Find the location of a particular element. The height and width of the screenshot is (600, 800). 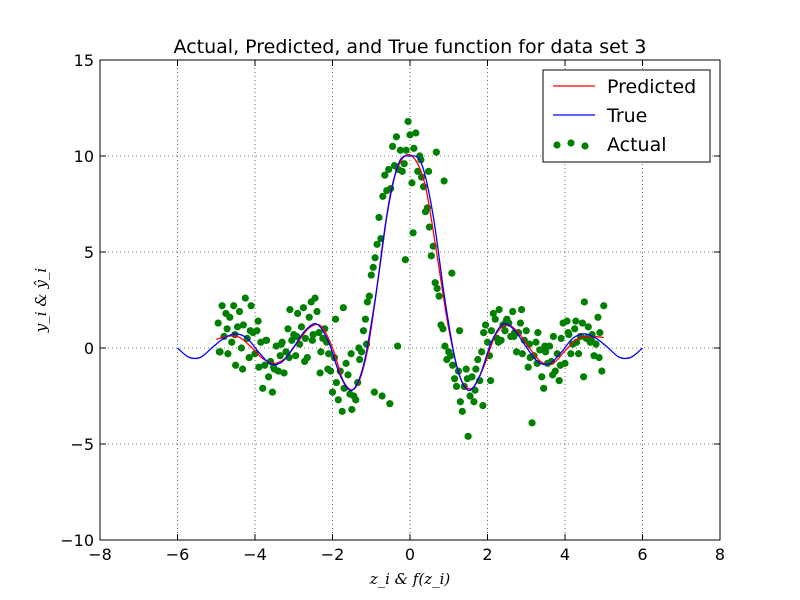

x-tick-label: −4 is located at coordinates (255, 554).